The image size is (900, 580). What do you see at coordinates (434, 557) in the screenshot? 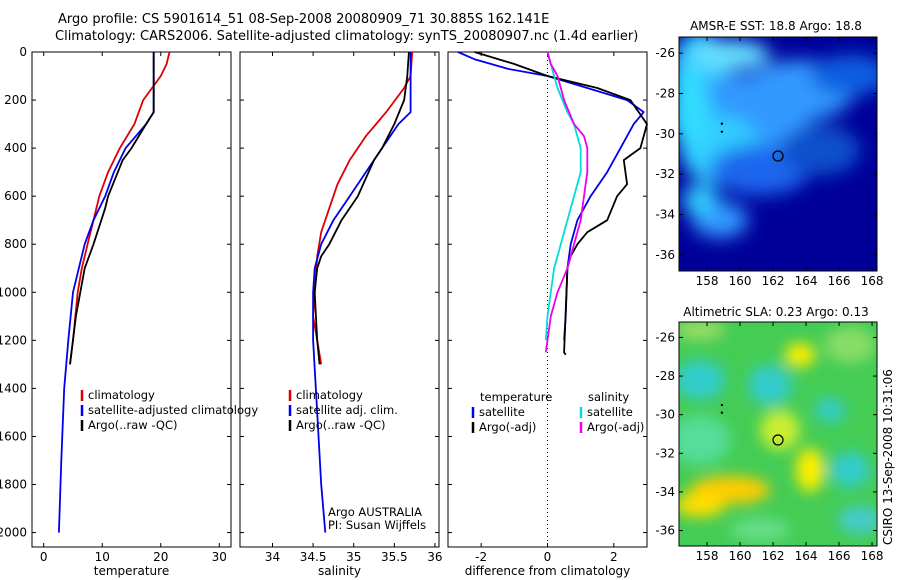
I see `salinity-xtick-label: 36` at bounding box center [434, 557].